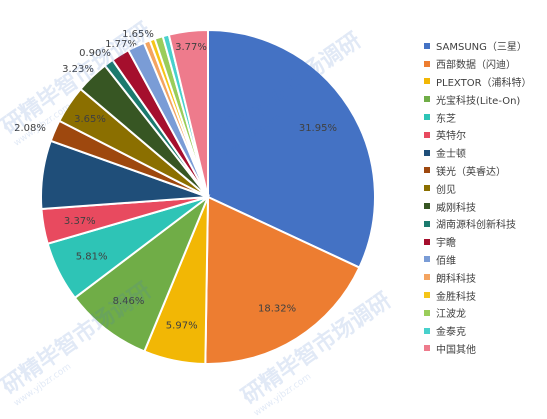 The height and width of the screenshot is (419, 547). I want to click on pie-slice-label: 3.37%, so click(80, 221).